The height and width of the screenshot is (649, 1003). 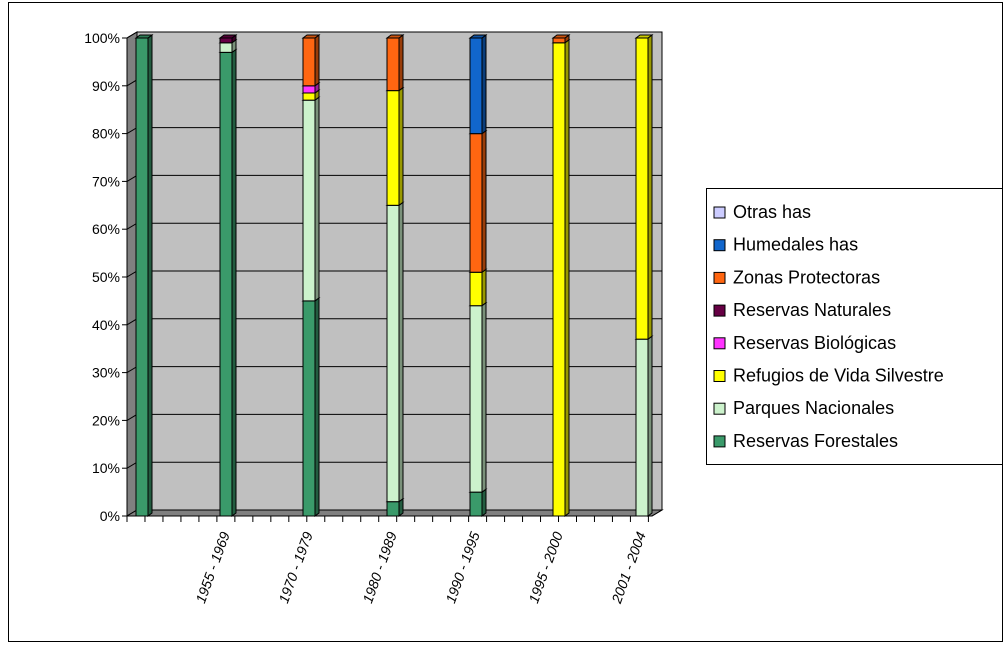 I want to click on legend-item: Reservas Biológicas, so click(x=804, y=343).